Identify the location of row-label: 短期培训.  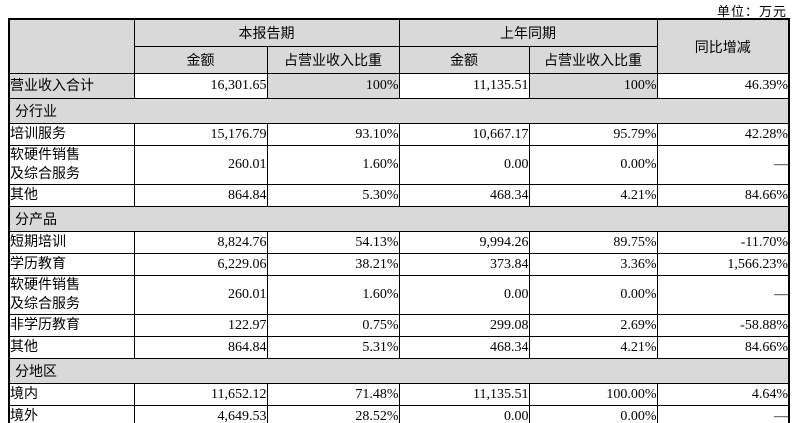
(71, 242).